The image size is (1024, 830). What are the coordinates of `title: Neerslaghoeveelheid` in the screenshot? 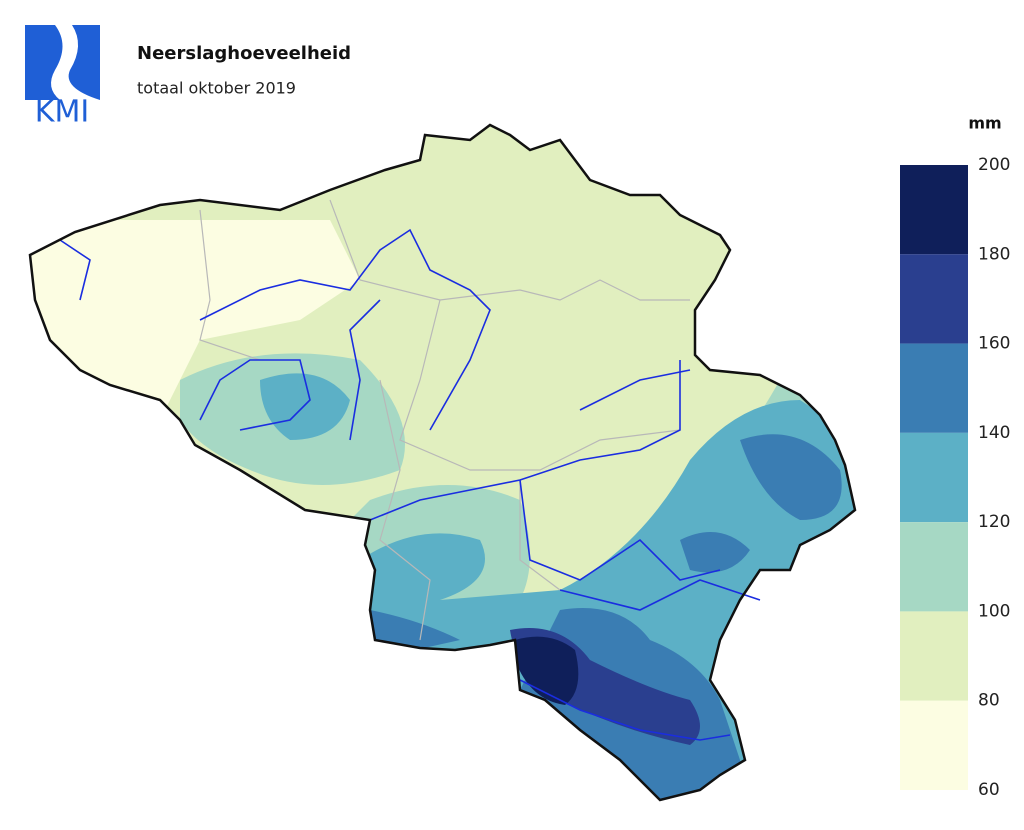 It's located at (244, 53).